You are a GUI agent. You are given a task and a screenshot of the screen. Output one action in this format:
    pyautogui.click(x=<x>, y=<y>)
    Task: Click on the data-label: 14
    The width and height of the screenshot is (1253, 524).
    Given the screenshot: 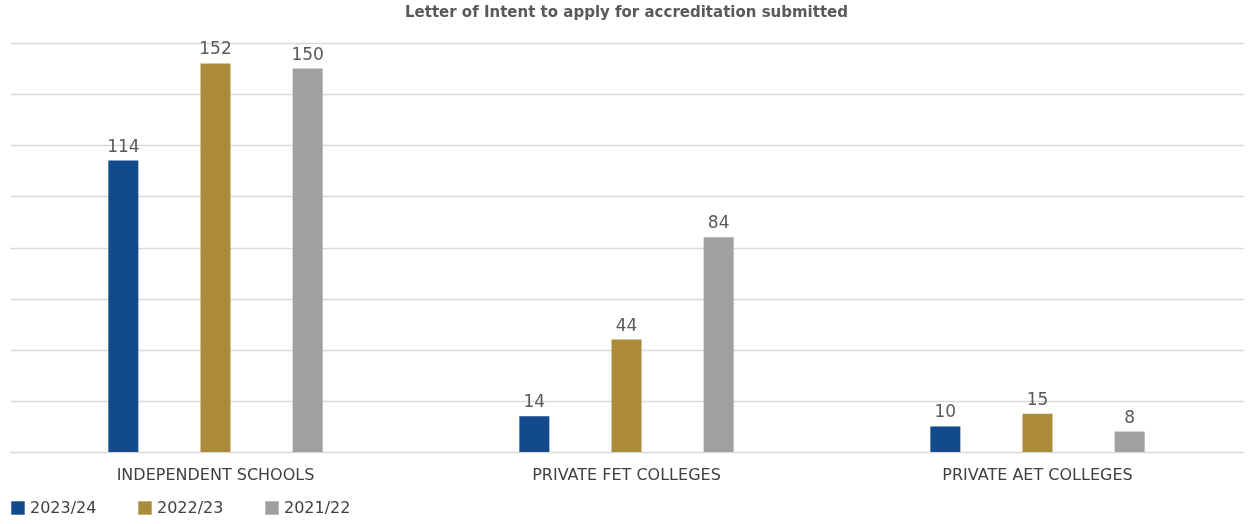 What is the action you would take?
    pyautogui.click(x=534, y=401)
    